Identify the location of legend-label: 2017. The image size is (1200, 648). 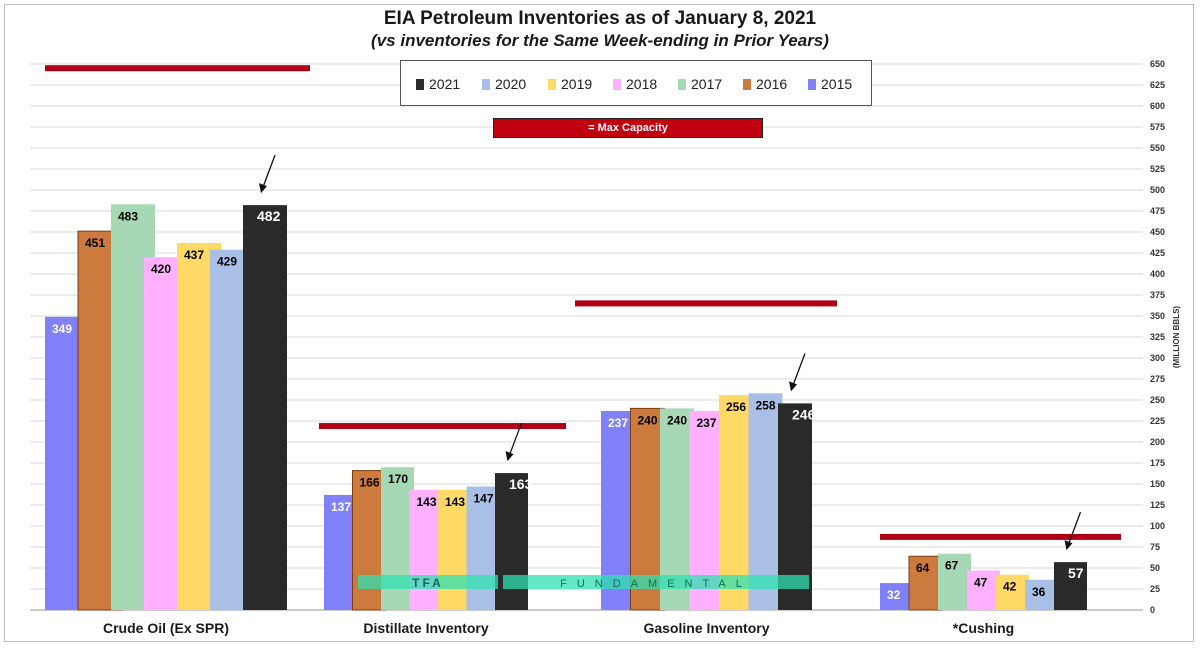
(707, 84).